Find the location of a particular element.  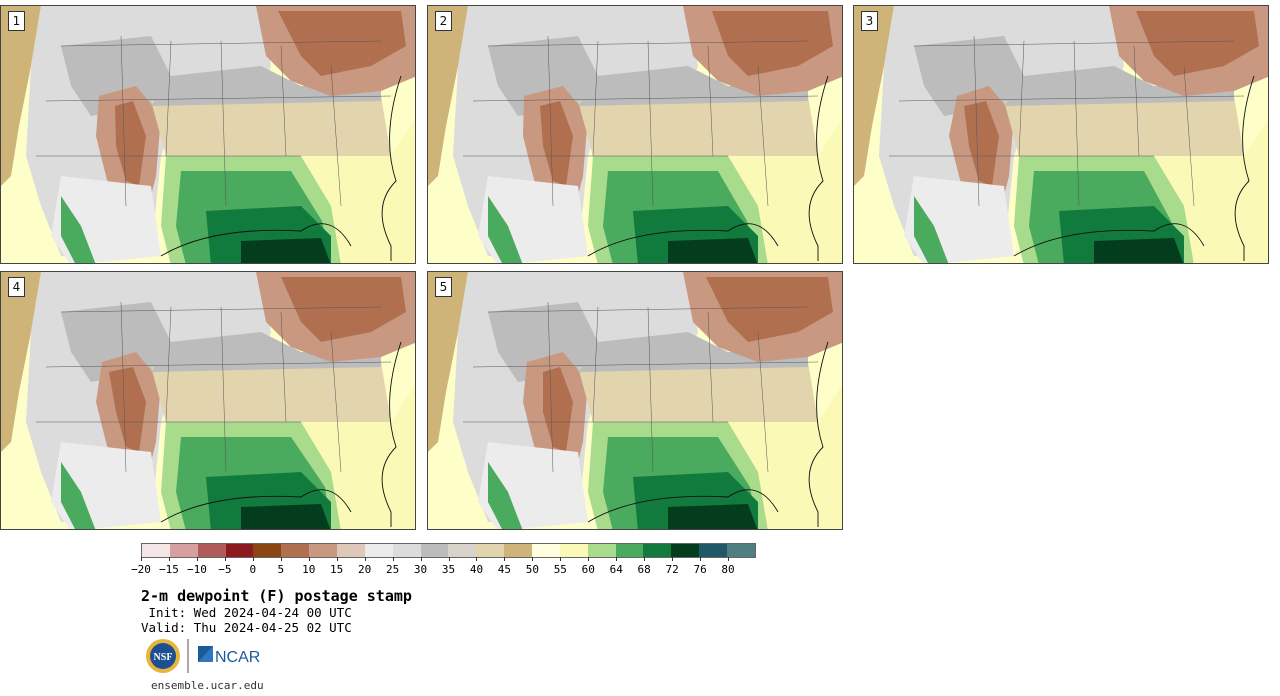

panel-number: 5 is located at coordinates (443, 287).